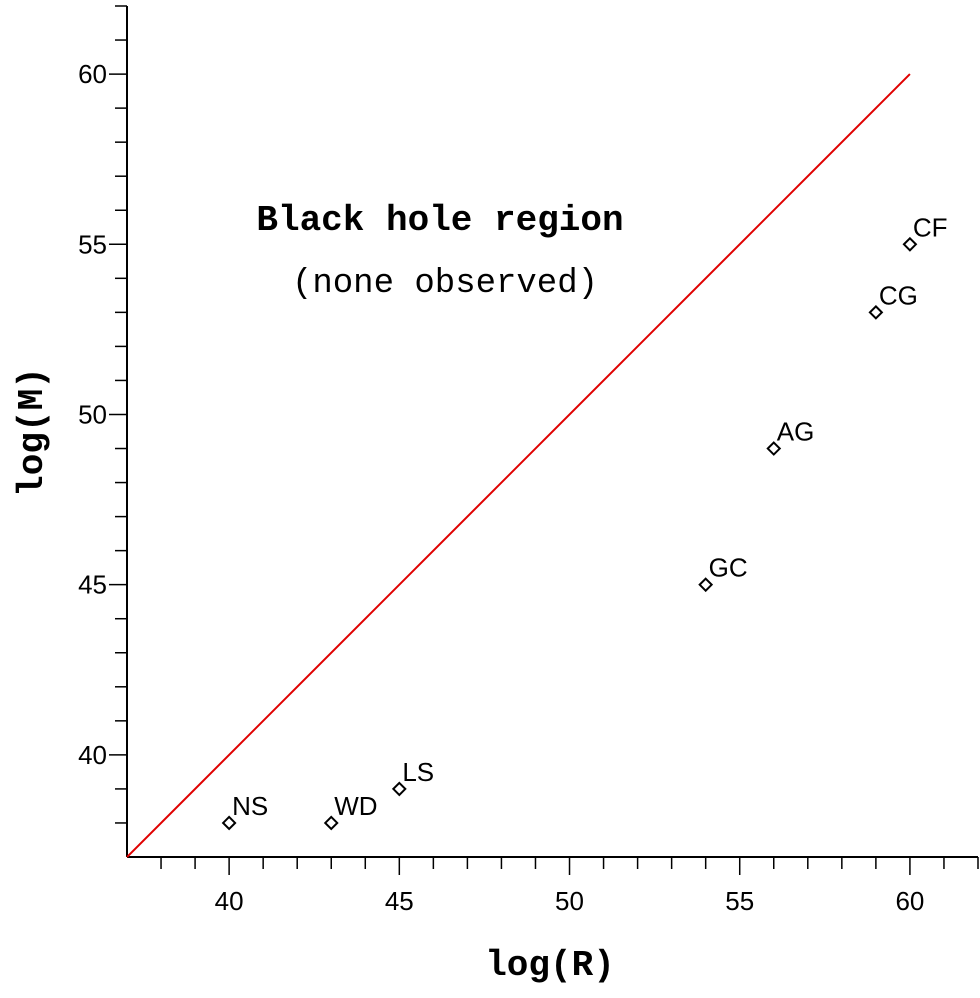  I want to click on y-tick-label: 50, so click(92, 414).